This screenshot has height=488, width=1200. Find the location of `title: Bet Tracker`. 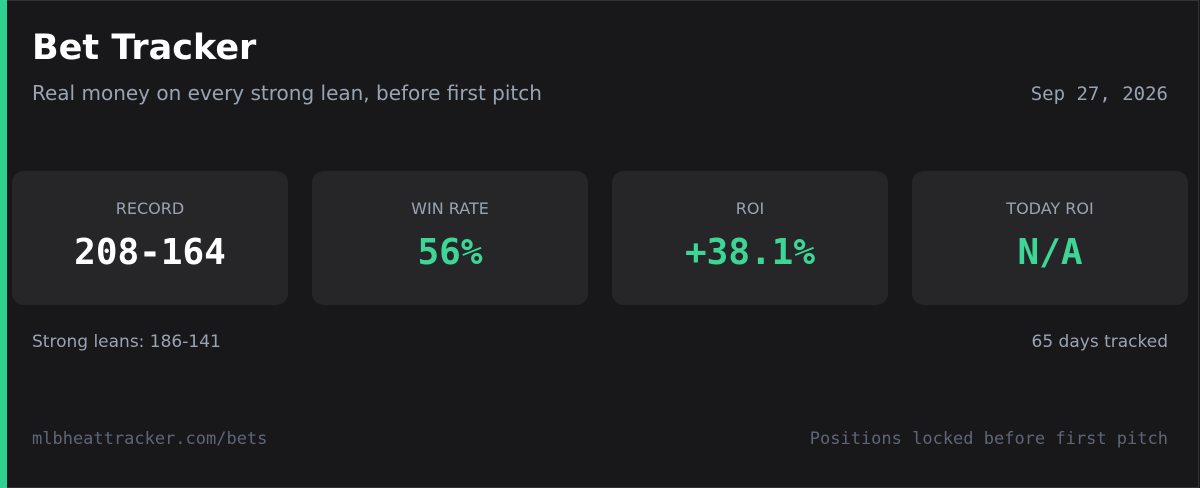

title: Bet Tracker is located at coordinates (144, 48).